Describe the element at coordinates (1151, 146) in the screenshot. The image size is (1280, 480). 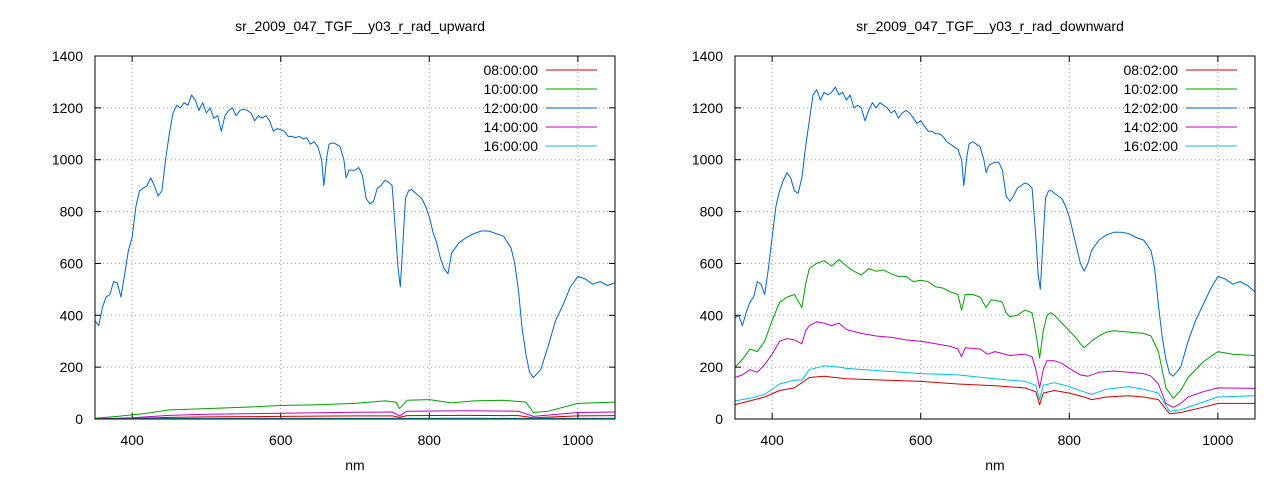
I see `legend-label: 16:02:00` at that location.